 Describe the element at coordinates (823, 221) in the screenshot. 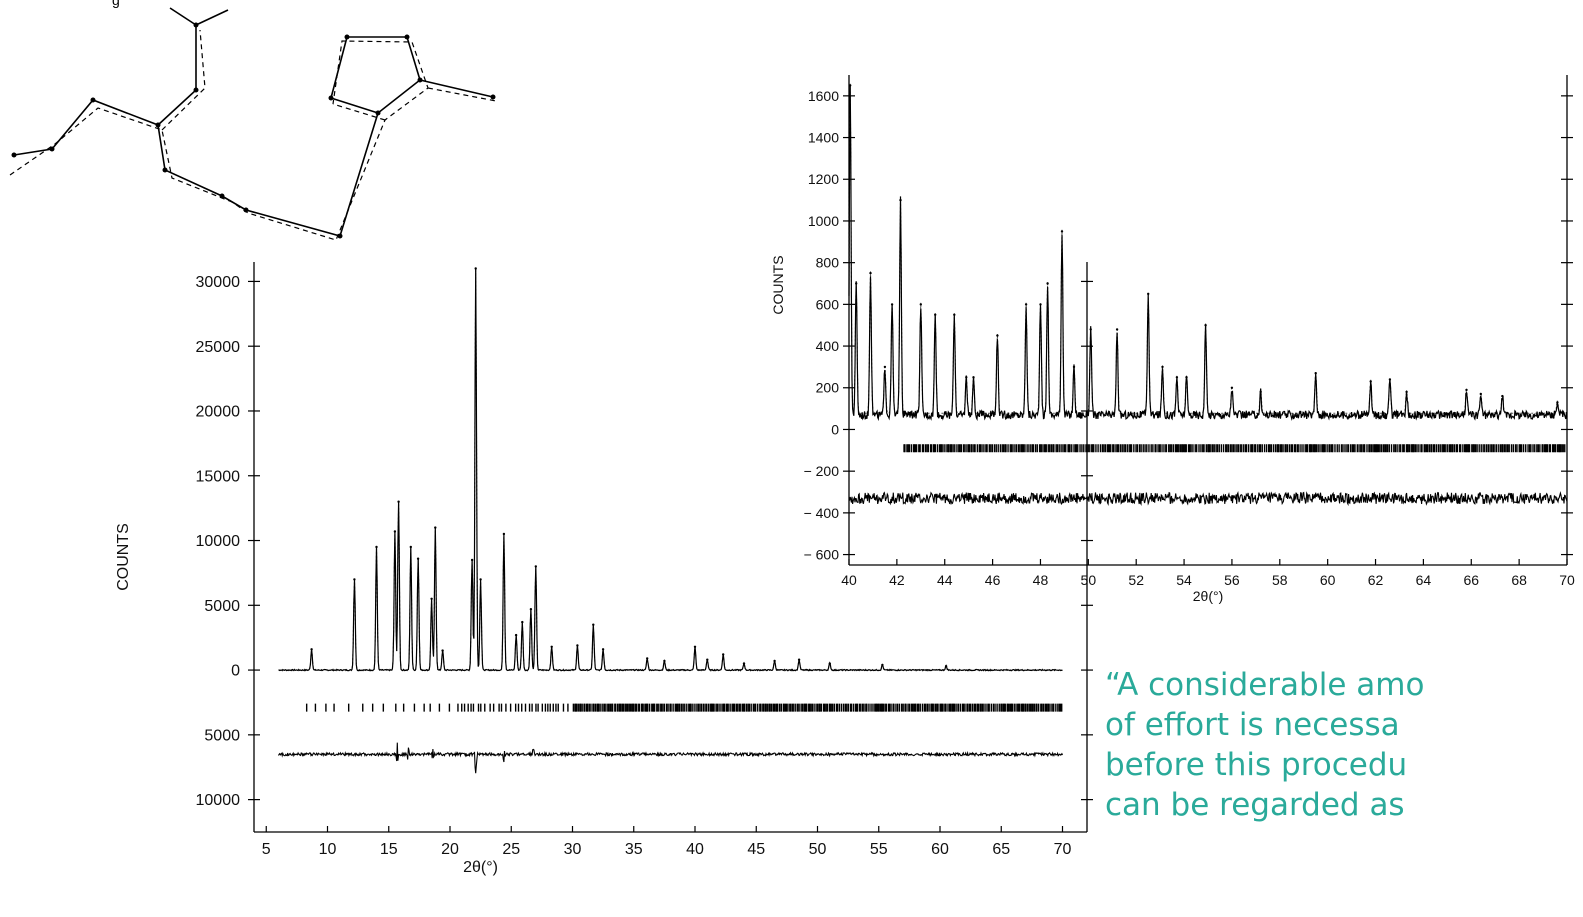

I see `y-tick-label: 1000` at that location.